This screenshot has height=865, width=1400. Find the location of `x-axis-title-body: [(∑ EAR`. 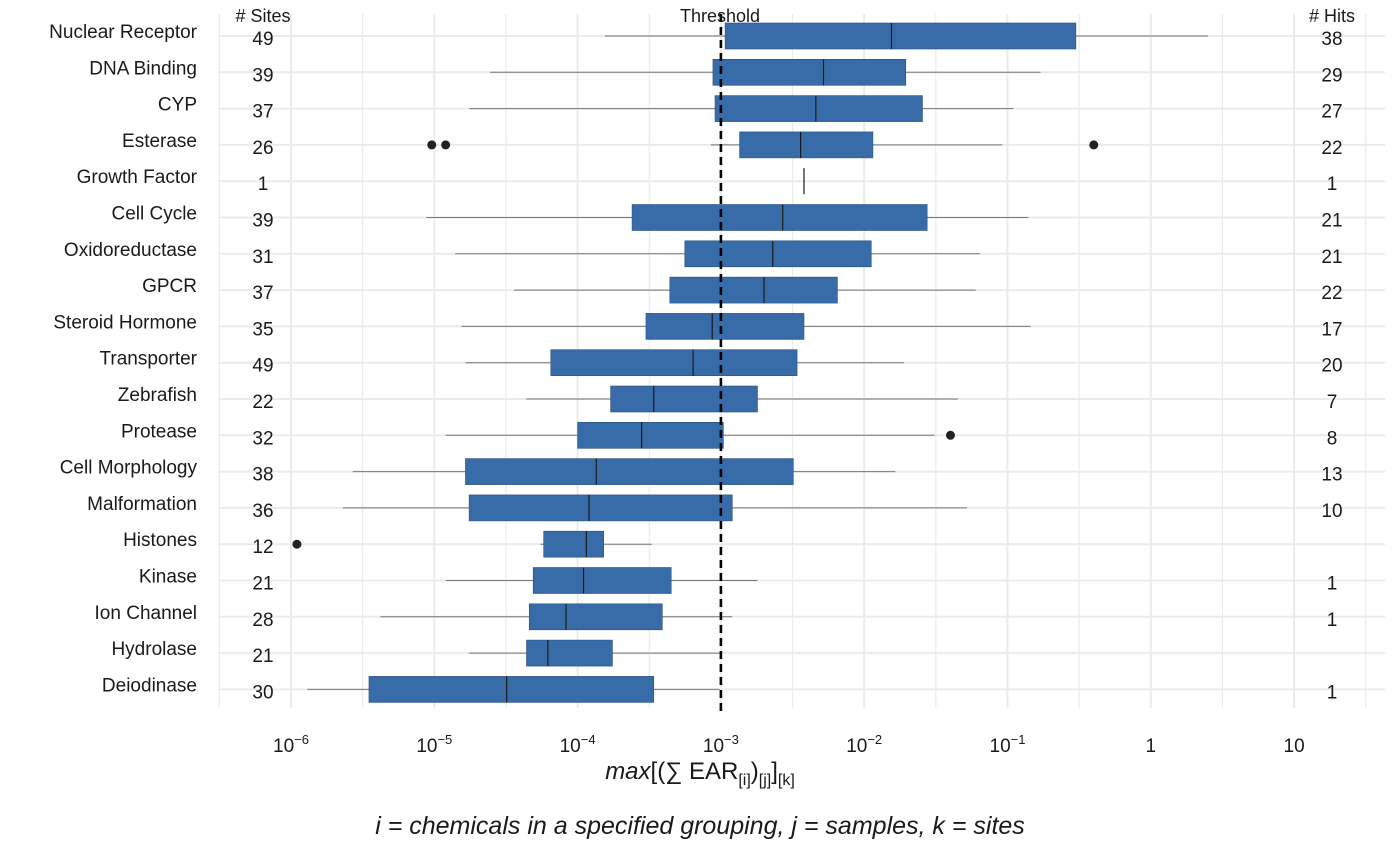

x-axis-title-body: [(∑ EAR is located at coordinates (694, 771).